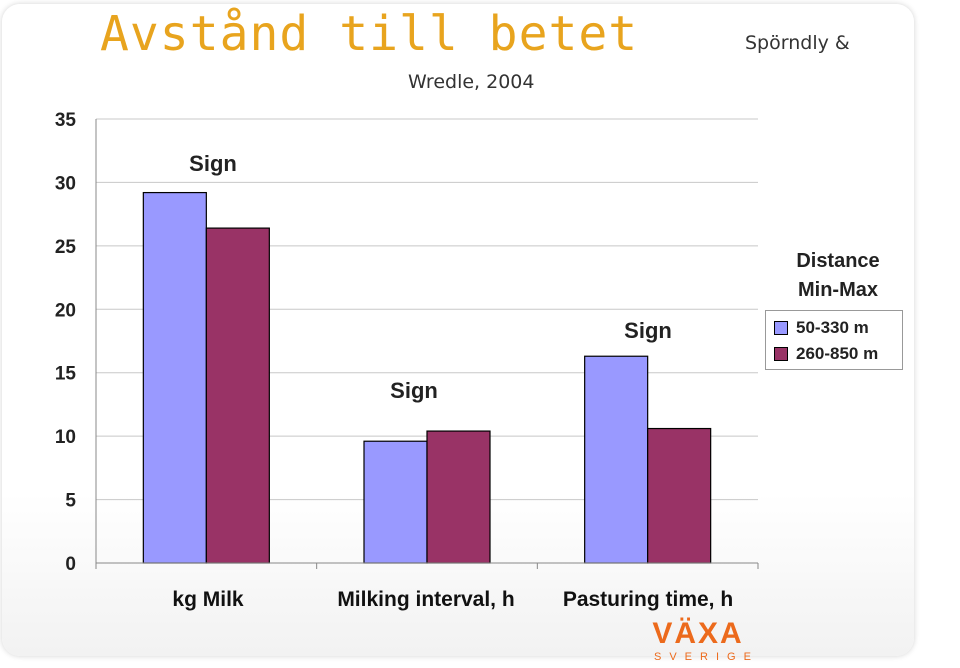  Describe the element at coordinates (369, 34) in the screenshot. I see `slide-title: Avstånd till betet` at that location.